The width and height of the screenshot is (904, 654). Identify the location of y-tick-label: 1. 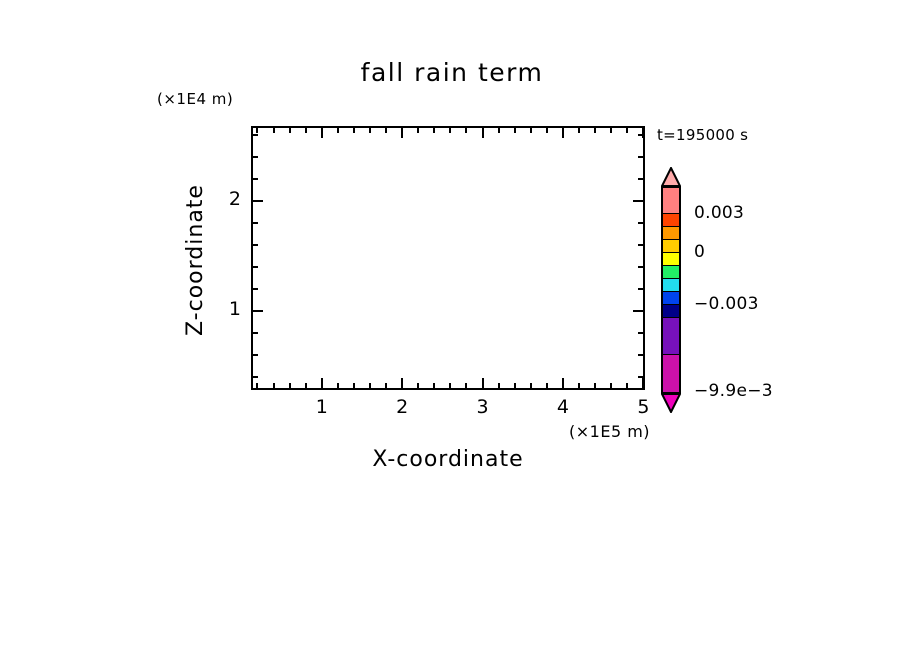
(234, 308).